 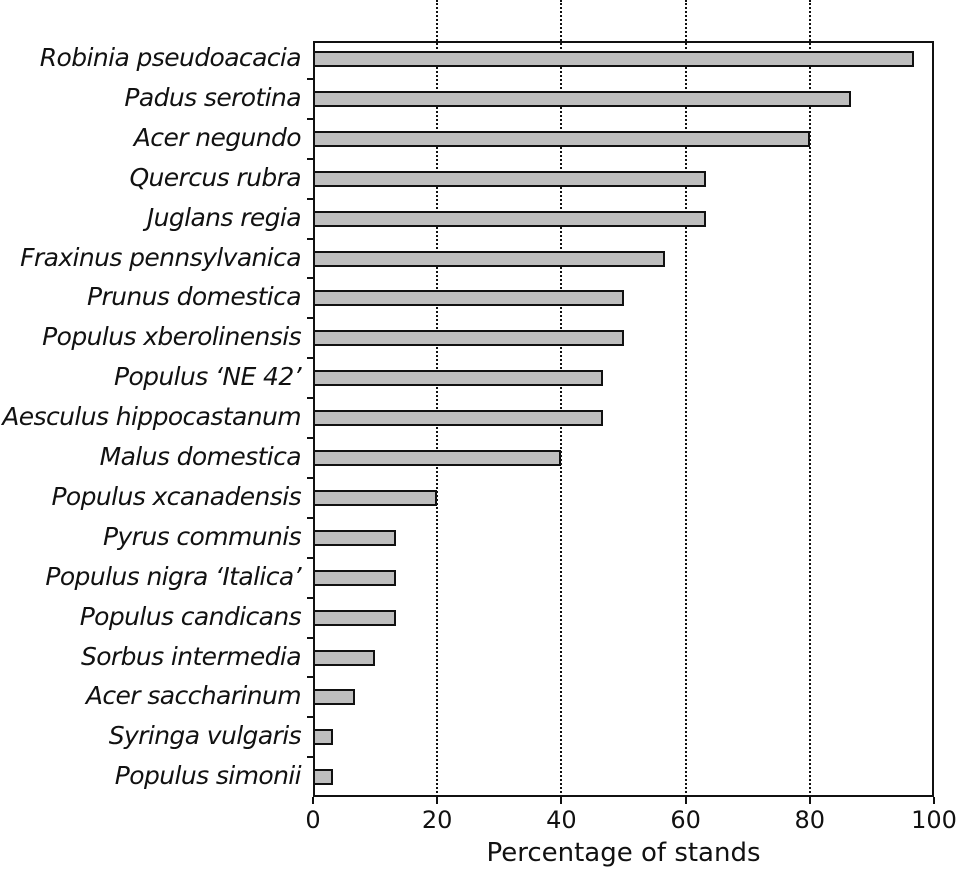 I want to click on x-tick-label: 60, so click(x=685, y=820).